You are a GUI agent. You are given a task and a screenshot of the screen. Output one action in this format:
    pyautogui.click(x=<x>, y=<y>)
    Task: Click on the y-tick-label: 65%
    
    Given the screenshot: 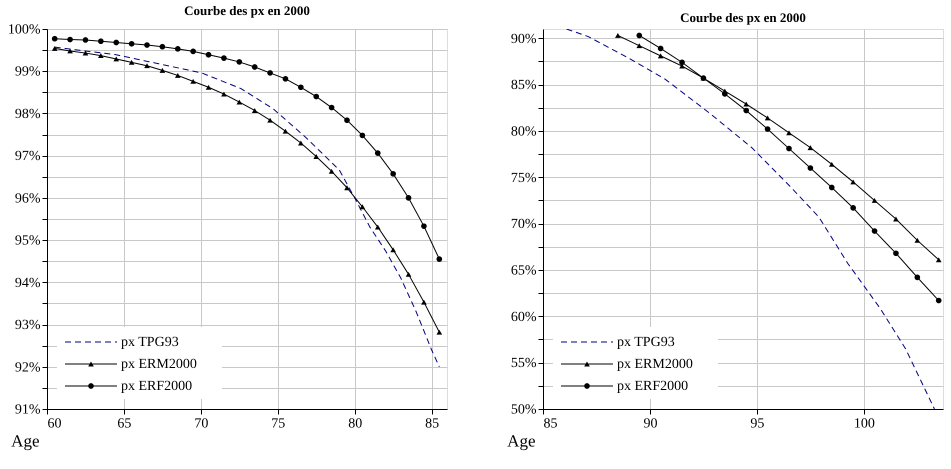 What is the action you would take?
    pyautogui.click(x=523, y=270)
    